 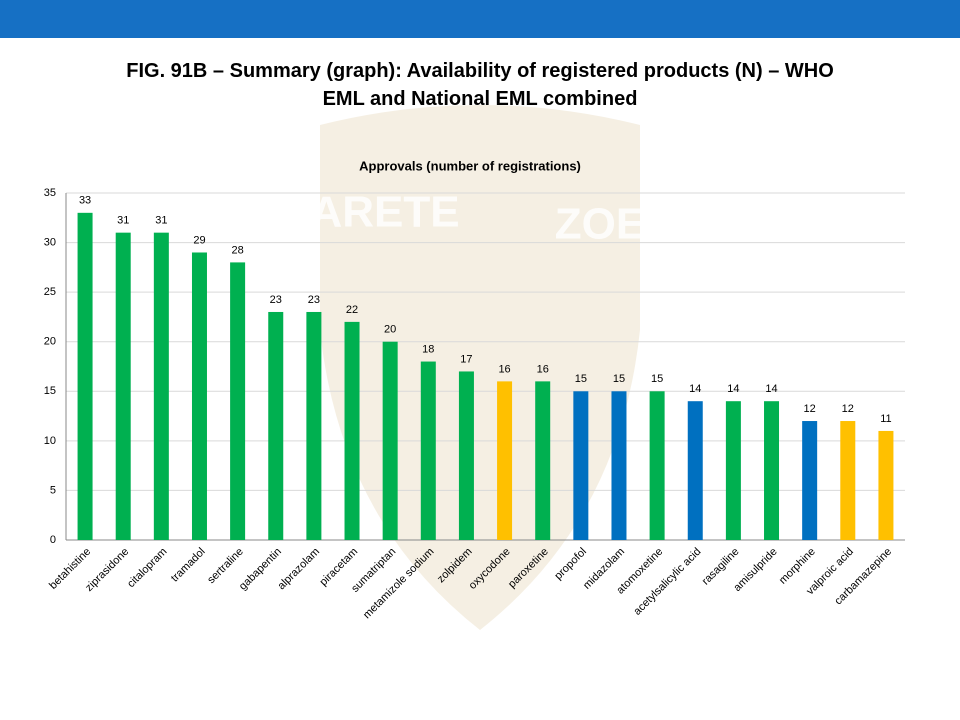 What do you see at coordinates (480, 19) in the screenshot?
I see `header-bar` at bounding box center [480, 19].